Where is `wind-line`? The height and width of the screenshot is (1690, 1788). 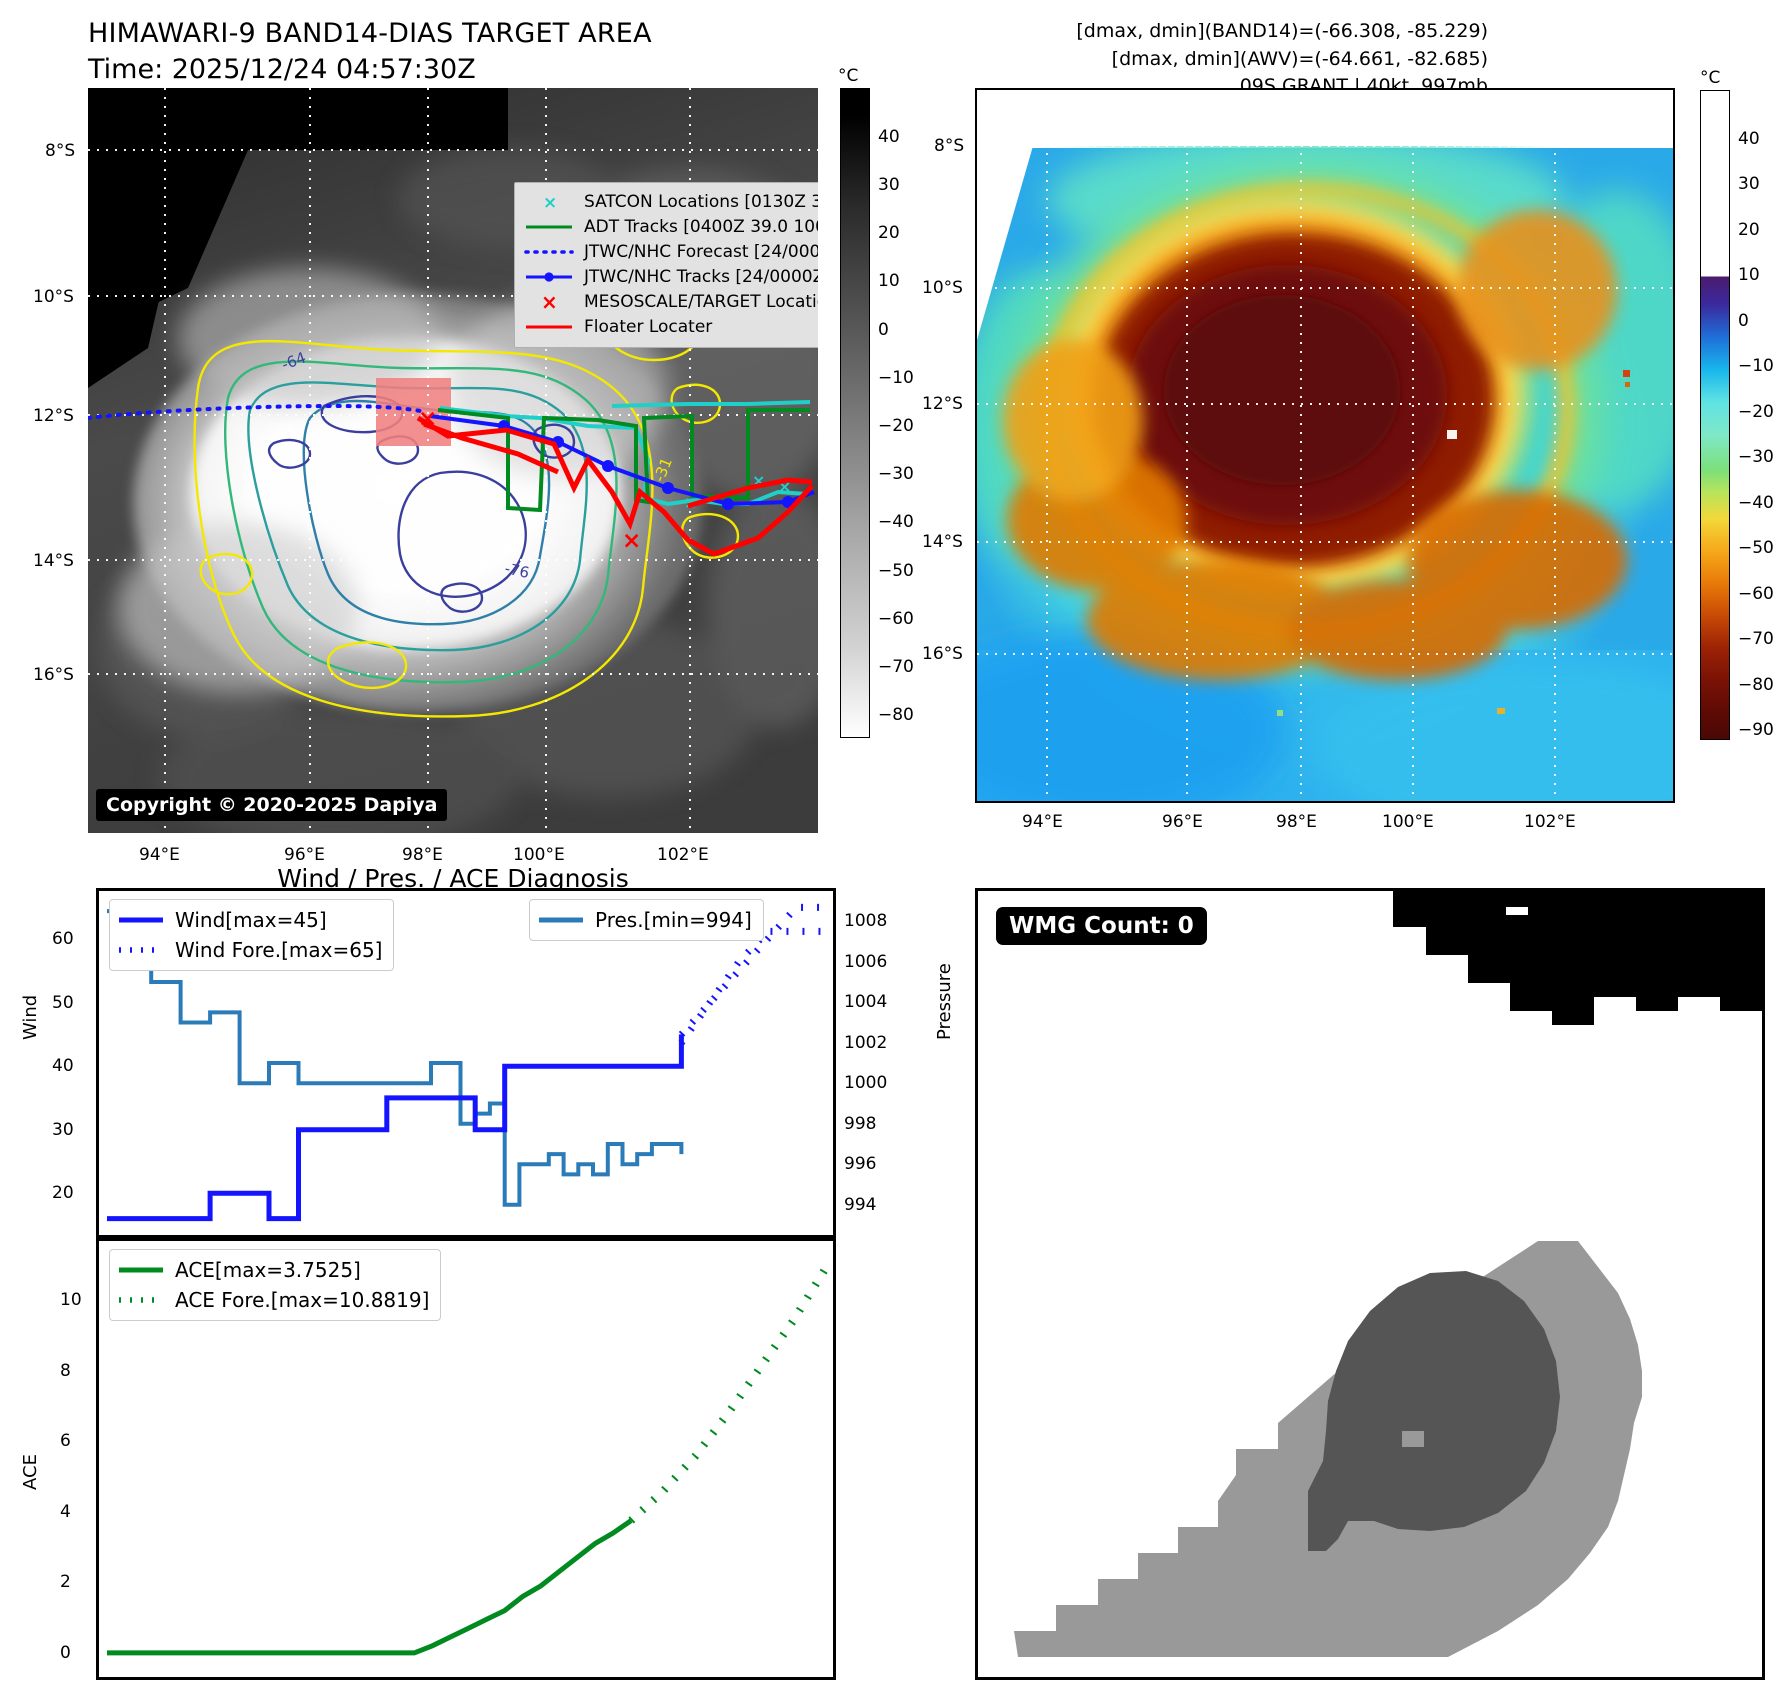 wind-line is located at coordinates (395, 1128).